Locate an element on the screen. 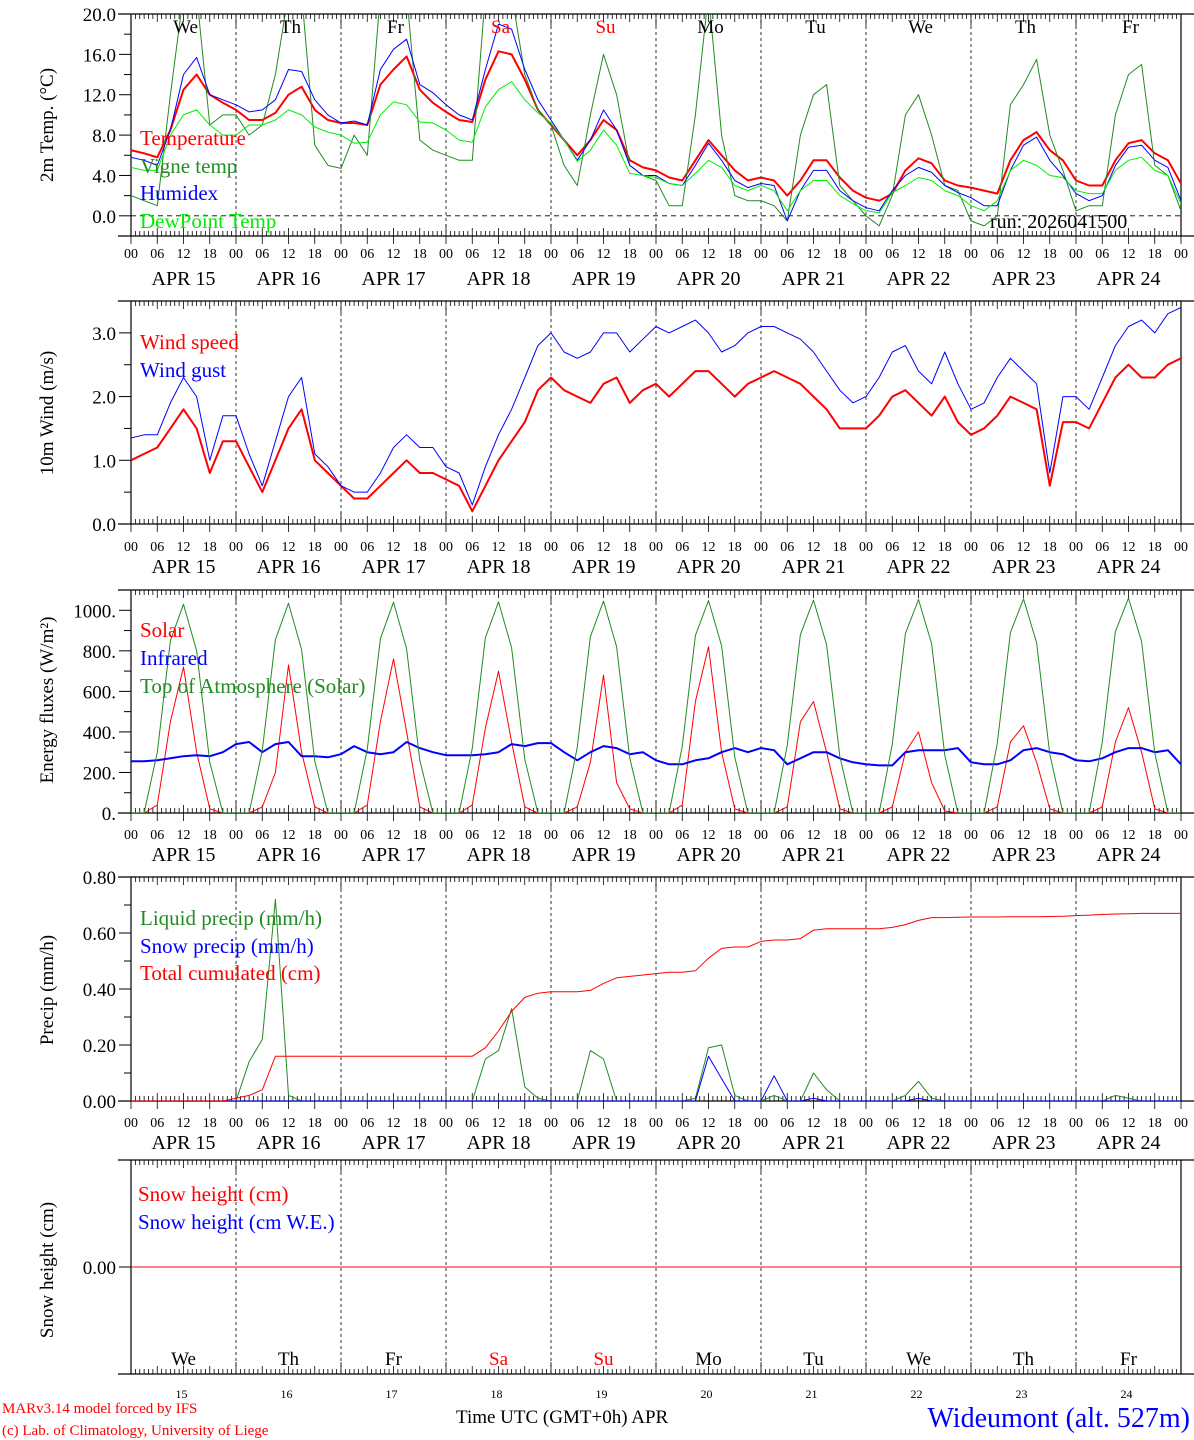  y-tick-label: 0.40 is located at coordinates (99, 990).